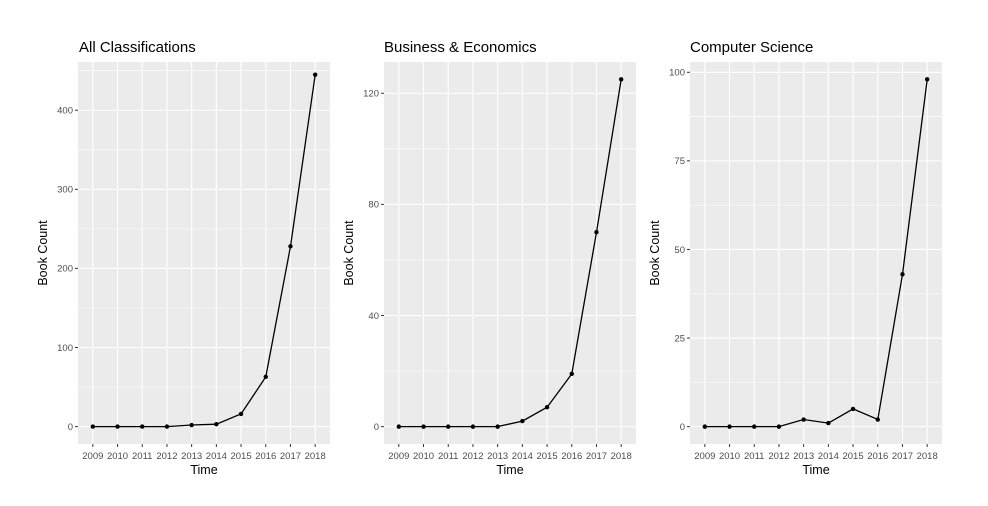 The width and height of the screenshot is (988, 506). I want to click on y-tick-label: 40, so click(373, 316).